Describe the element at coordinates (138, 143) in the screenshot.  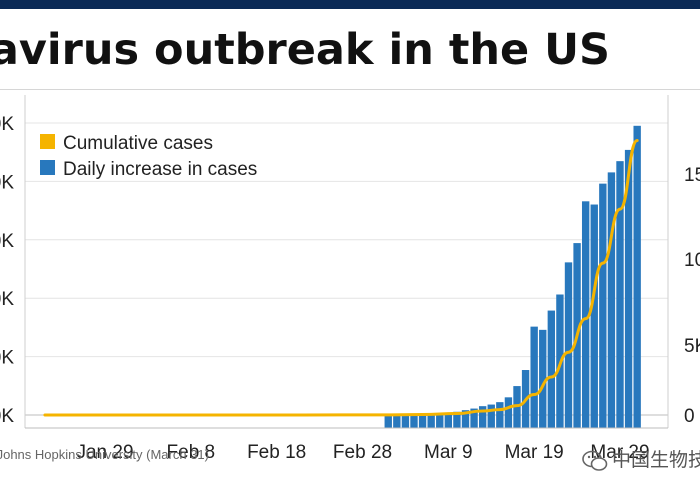
I see `legend-label-cumulative: Cumulative cases` at that location.